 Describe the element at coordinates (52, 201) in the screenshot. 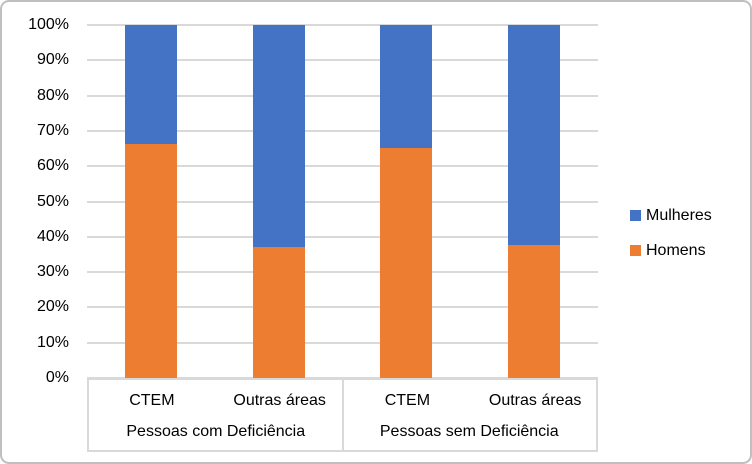

I see `y-axis-tick-label: 50%` at that location.